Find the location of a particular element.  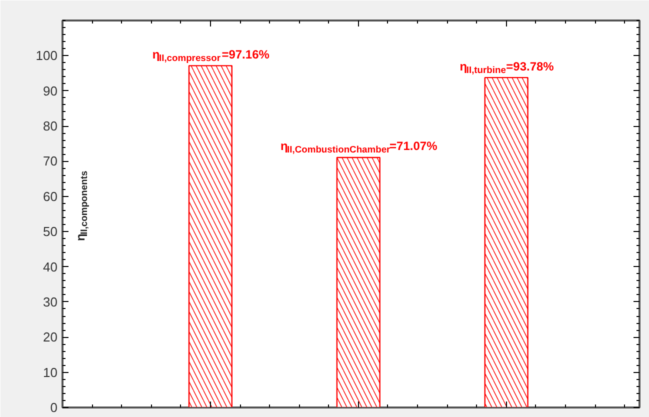

y-tick-label: 100 is located at coordinates (47, 56).